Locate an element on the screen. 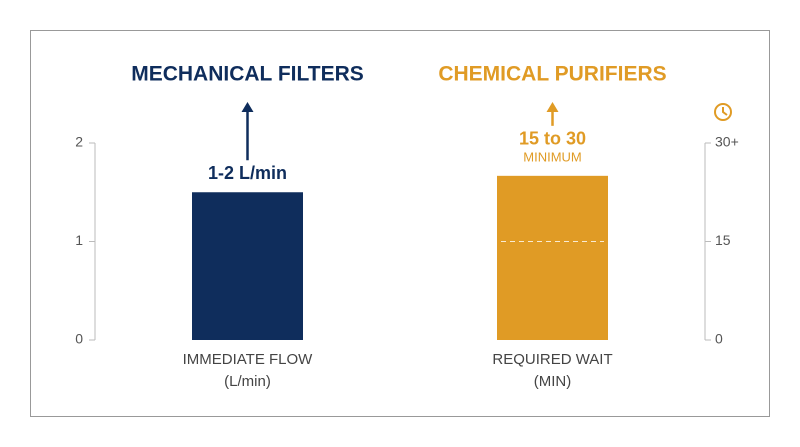 The image size is (800, 447). x-tick-label: REQUIRED WAIT is located at coordinates (552, 359).